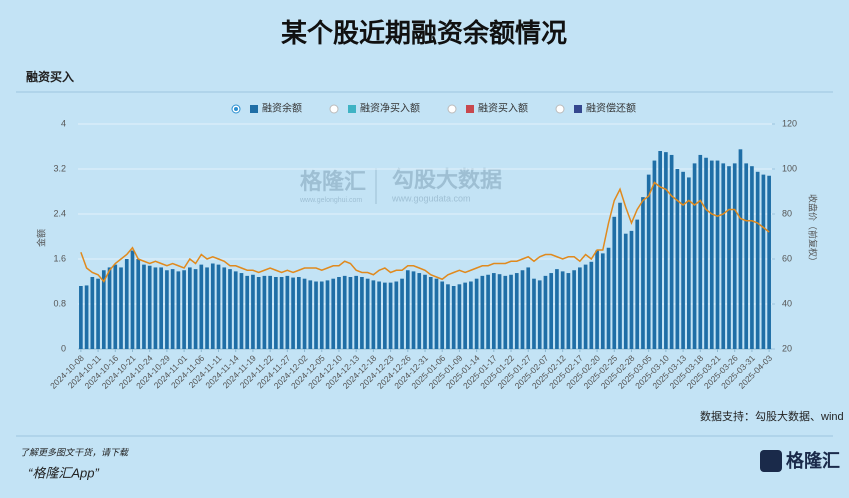  Describe the element at coordinates (787, 303) in the screenshot. I see `y2-tick-label: 40` at that location.